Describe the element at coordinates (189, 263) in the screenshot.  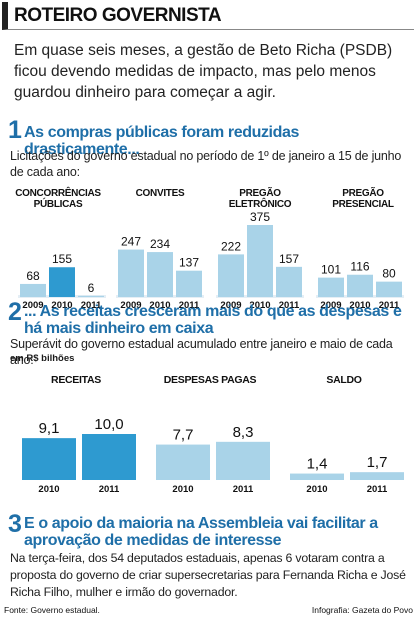
I see `value-label-c1-1-2: 137` at that location.